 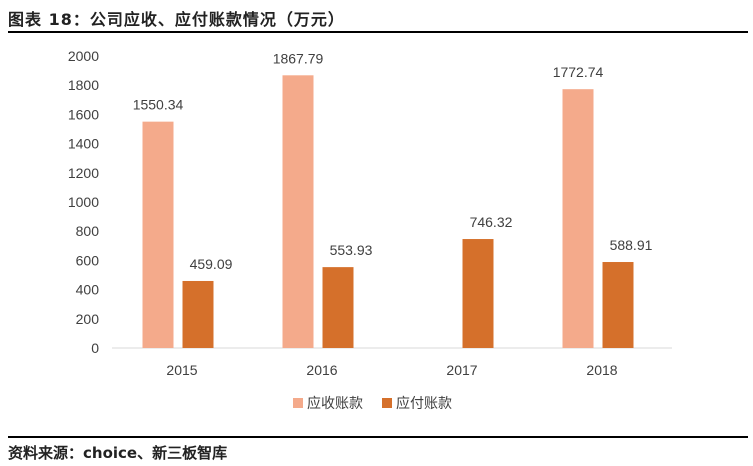 I want to click on y-tick-label: 200, so click(x=88, y=319).